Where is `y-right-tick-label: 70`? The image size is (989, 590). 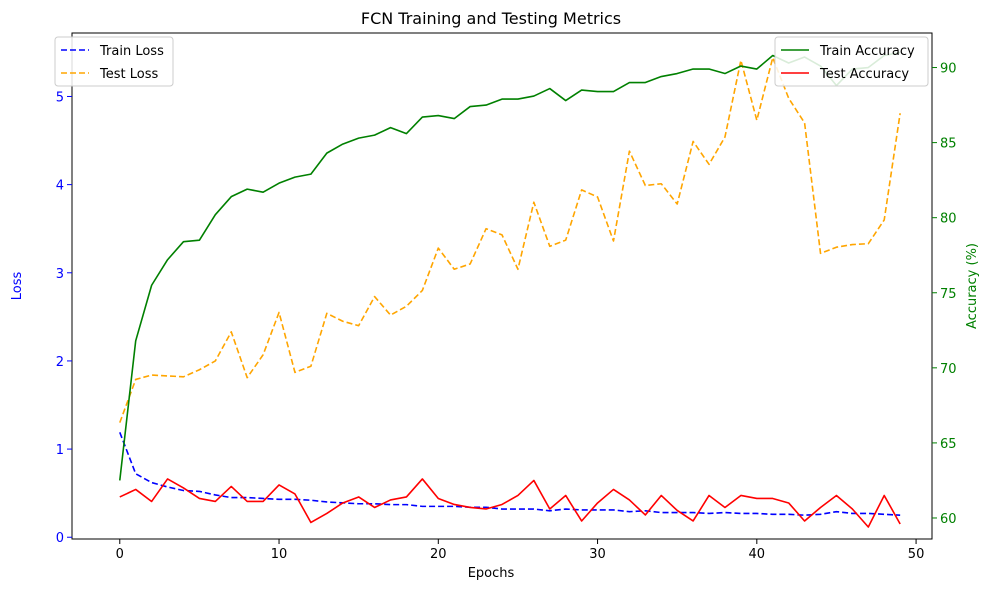
y-right-tick-label: 70 is located at coordinates (948, 369).